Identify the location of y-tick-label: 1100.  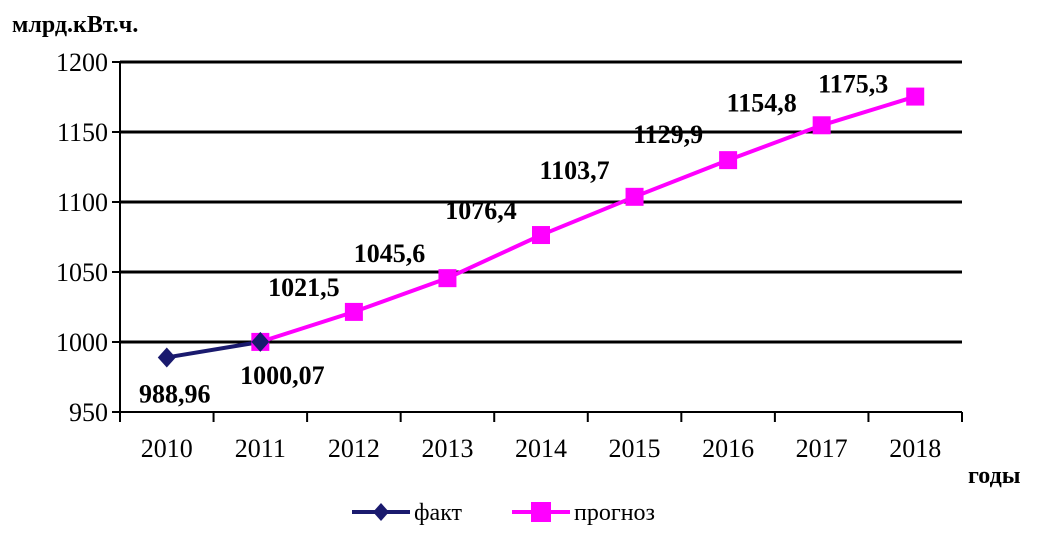
(82, 202).